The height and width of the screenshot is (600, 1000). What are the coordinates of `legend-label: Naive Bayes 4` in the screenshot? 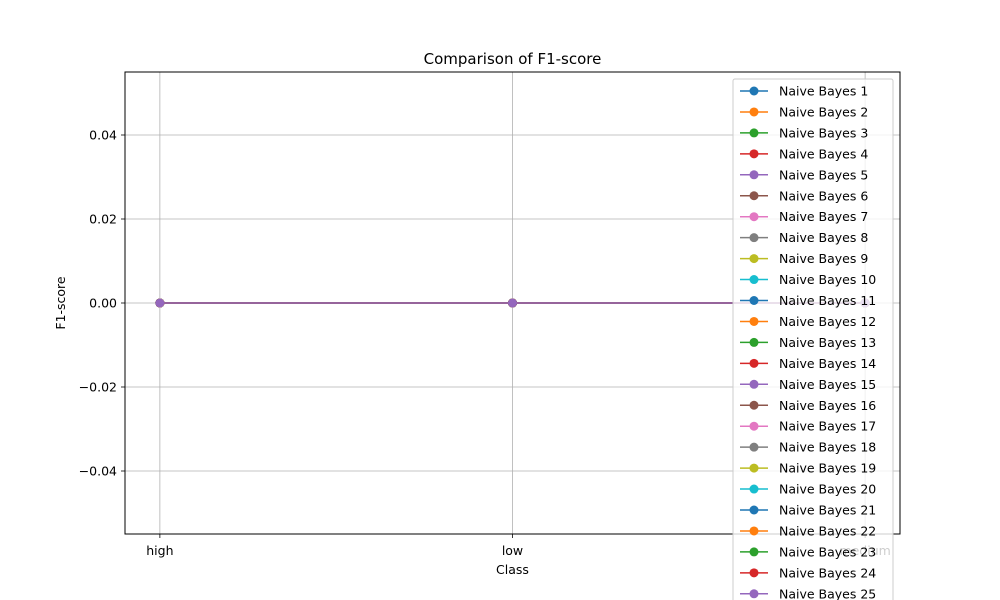 It's located at (823, 153).